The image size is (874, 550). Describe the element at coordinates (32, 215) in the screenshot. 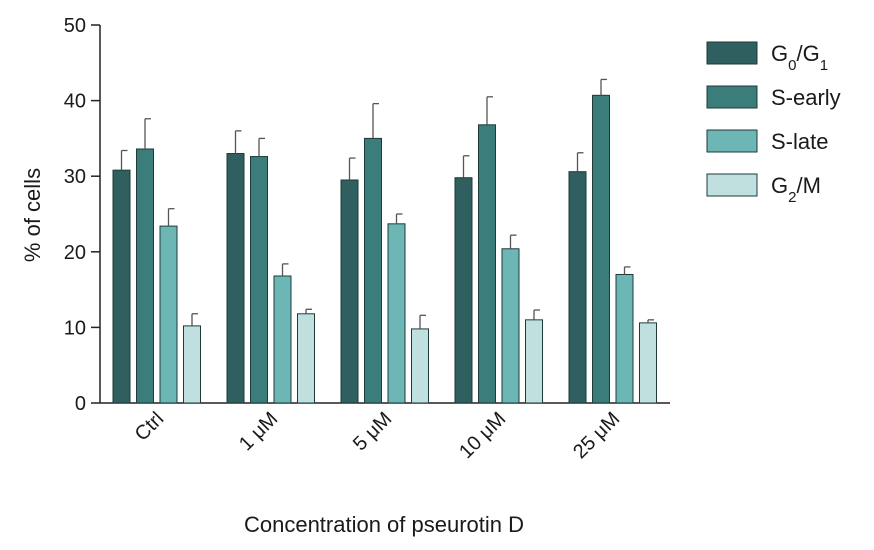

I see `y-axis-title: % of cells` at that location.